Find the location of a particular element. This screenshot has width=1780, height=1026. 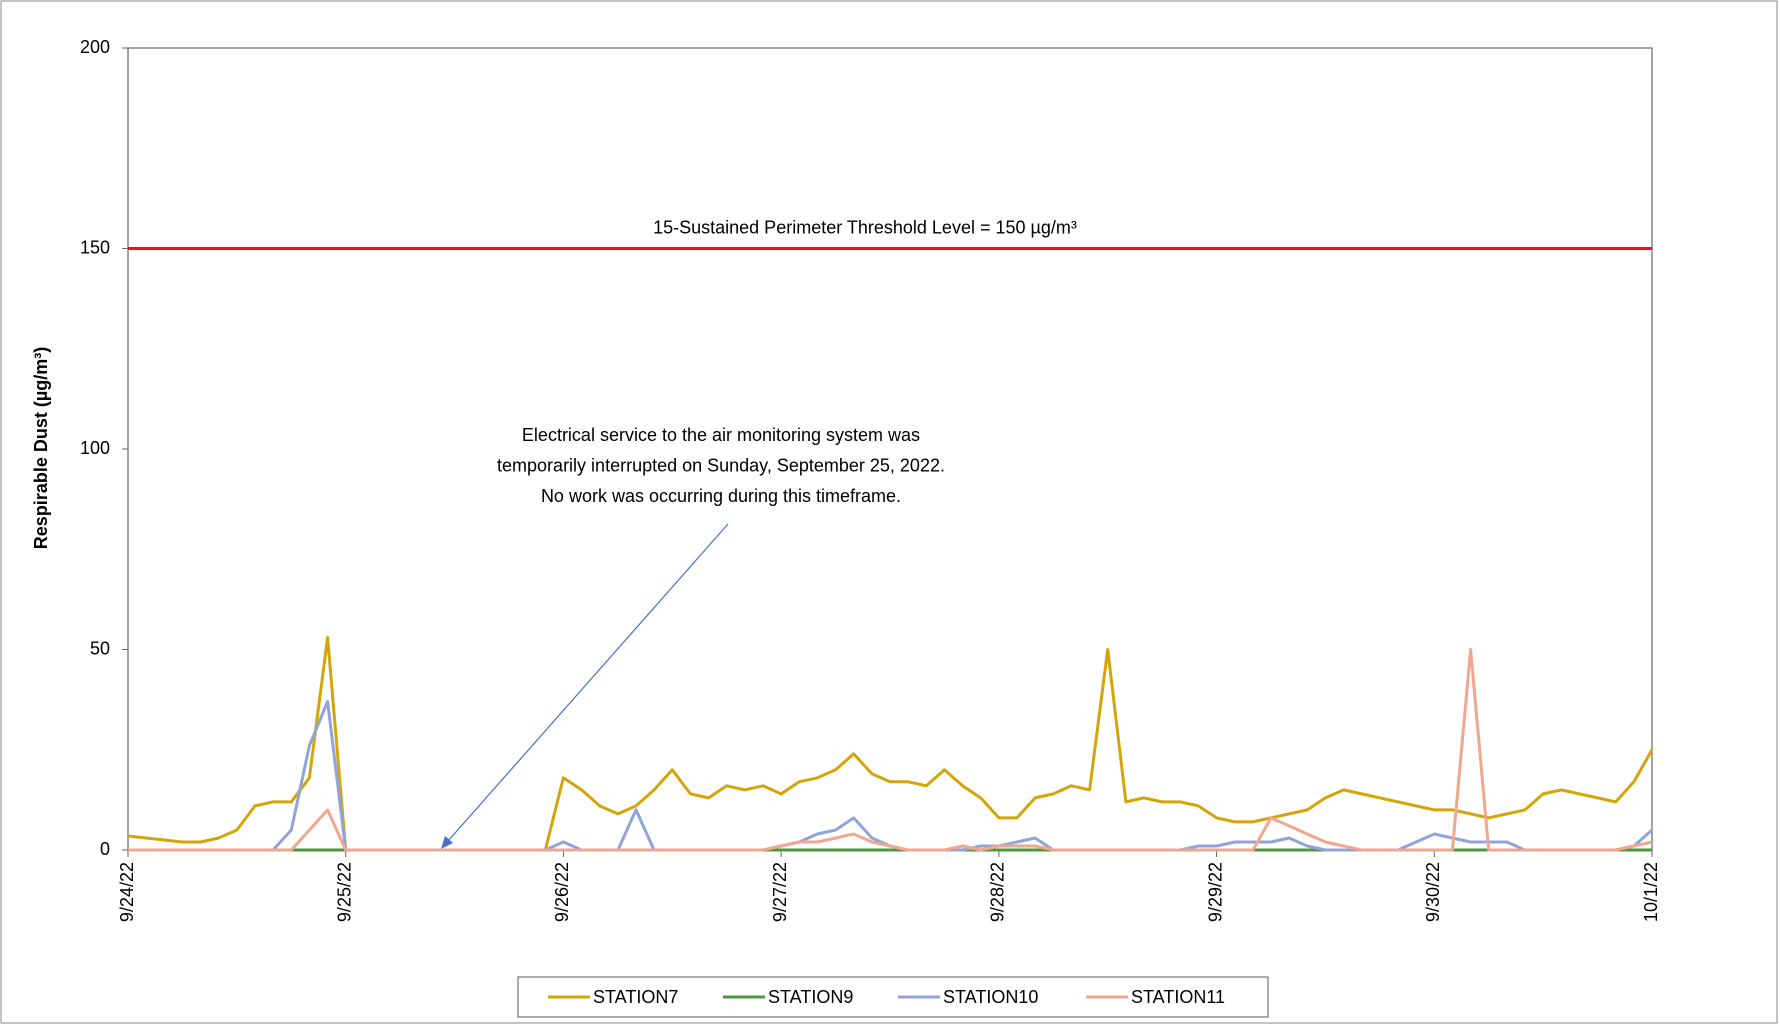

x-tick-label: 9/27/22 is located at coordinates (780, 892).